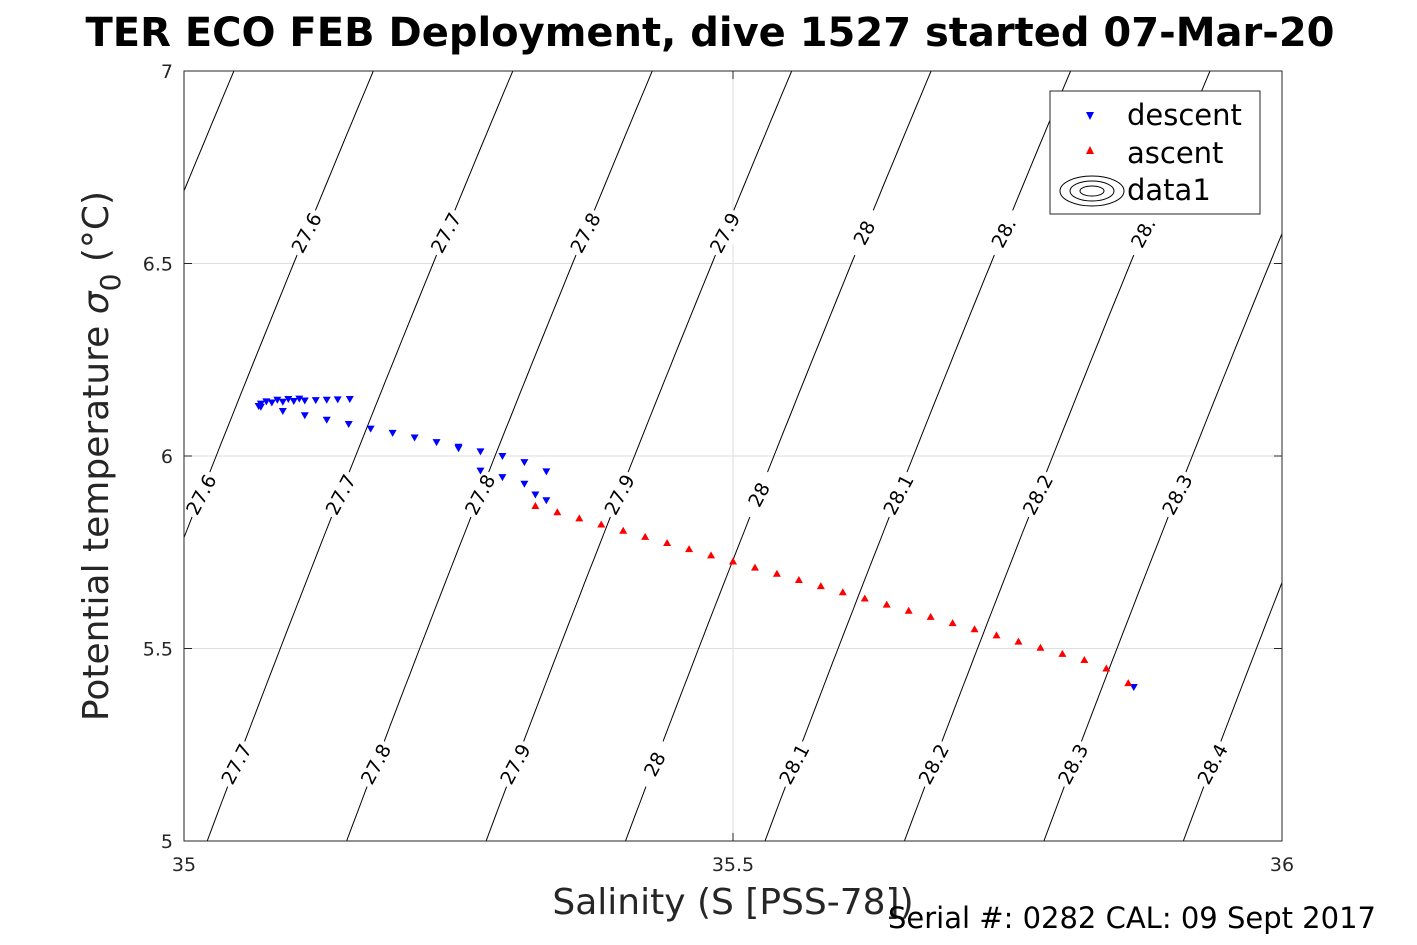 The image size is (1417, 945). What do you see at coordinates (1184, 115) in the screenshot?
I see `legend-descent-label: descent` at bounding box center [1184, 115].